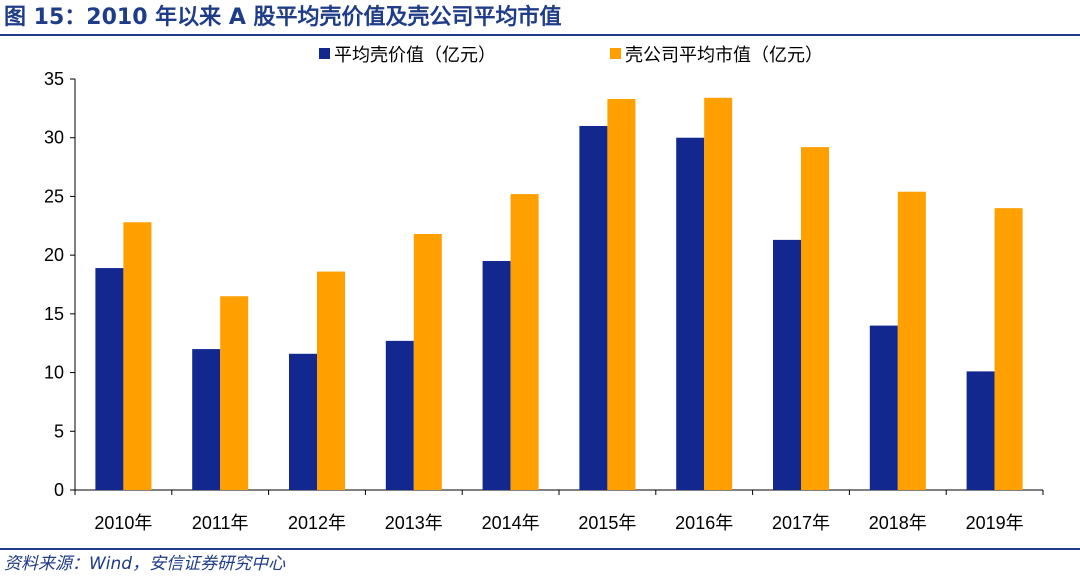 This screenshot has width=1080, height=577. What do you see at coordinates (898, 523) in the screenshot?
I see `x-tick-label: 2018年` at bounding box center [898, 523].